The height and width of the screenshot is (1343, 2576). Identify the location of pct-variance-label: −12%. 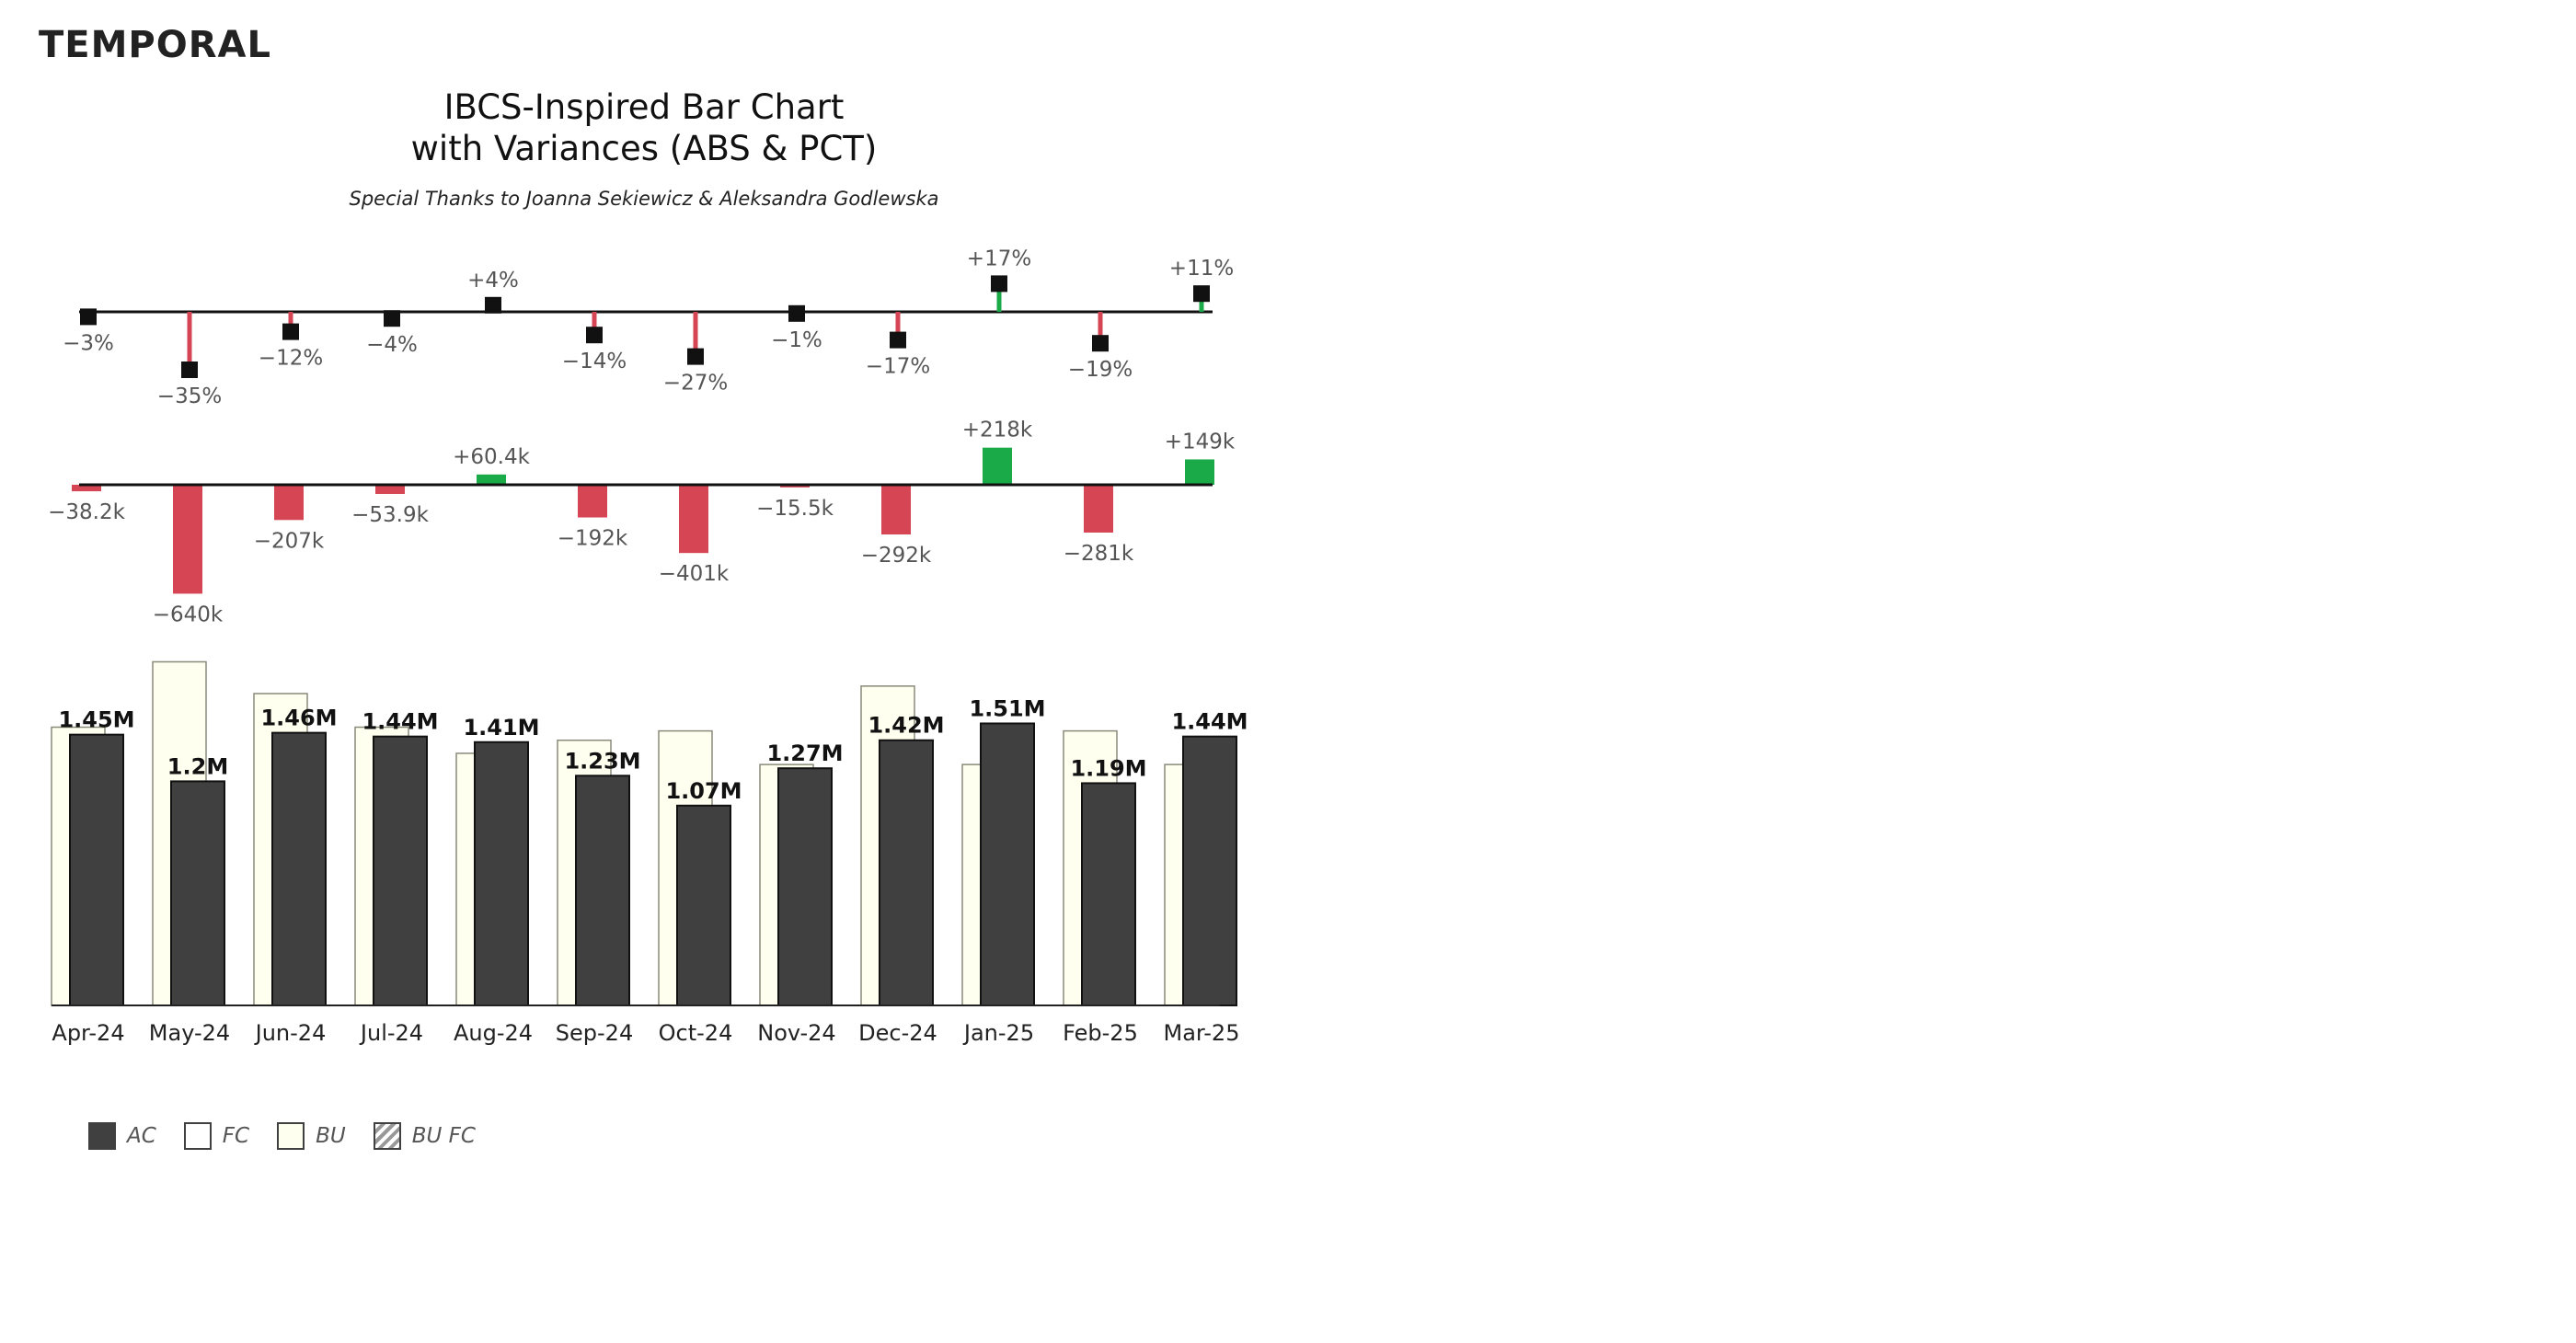
(291, 359).